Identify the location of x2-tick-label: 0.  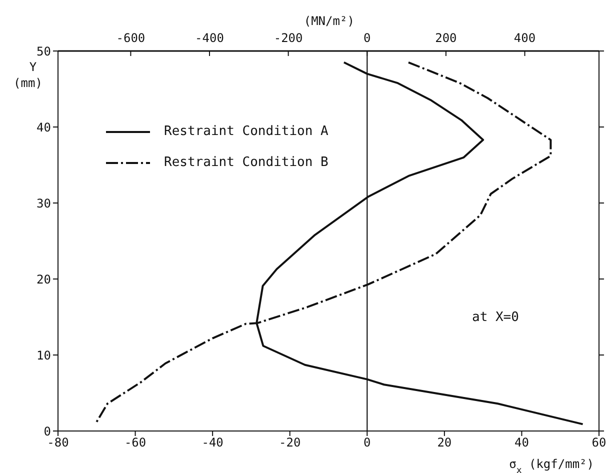
(367, 38).